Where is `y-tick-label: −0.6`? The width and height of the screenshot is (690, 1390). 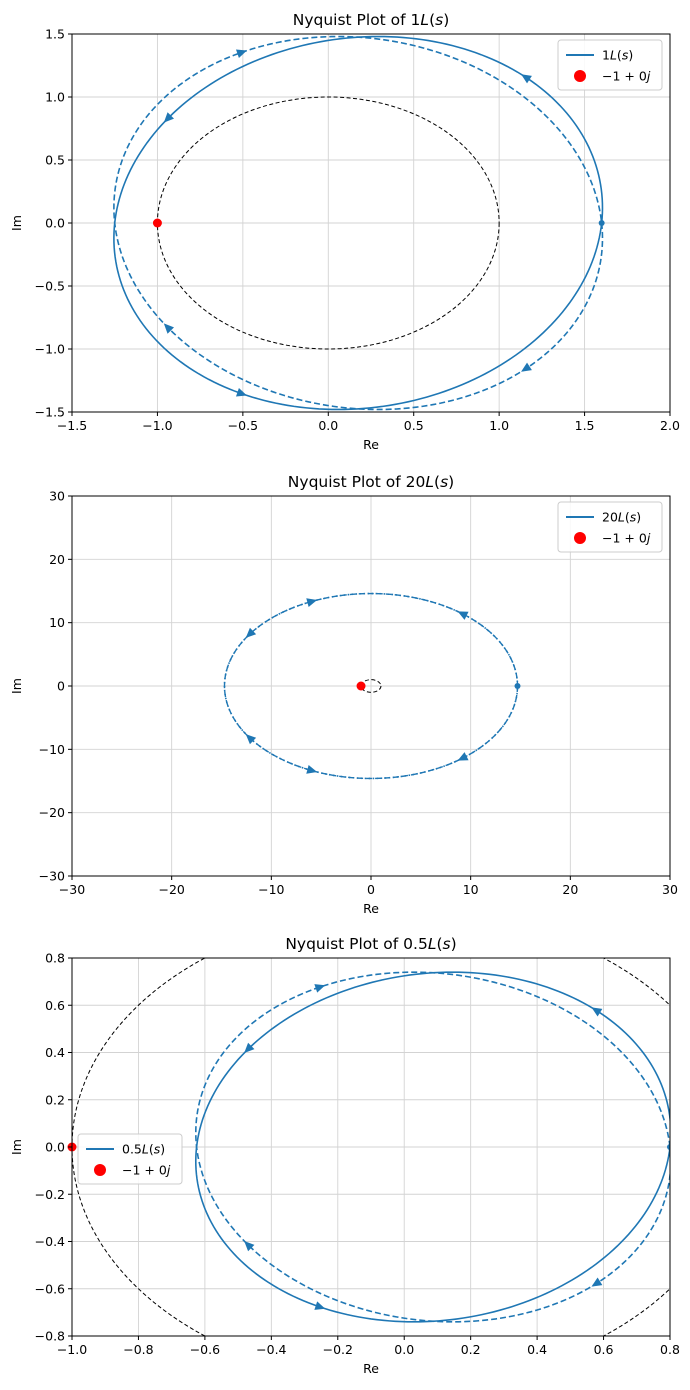 y-tick-label: −0.6 is located at coordinates (50, 1288).